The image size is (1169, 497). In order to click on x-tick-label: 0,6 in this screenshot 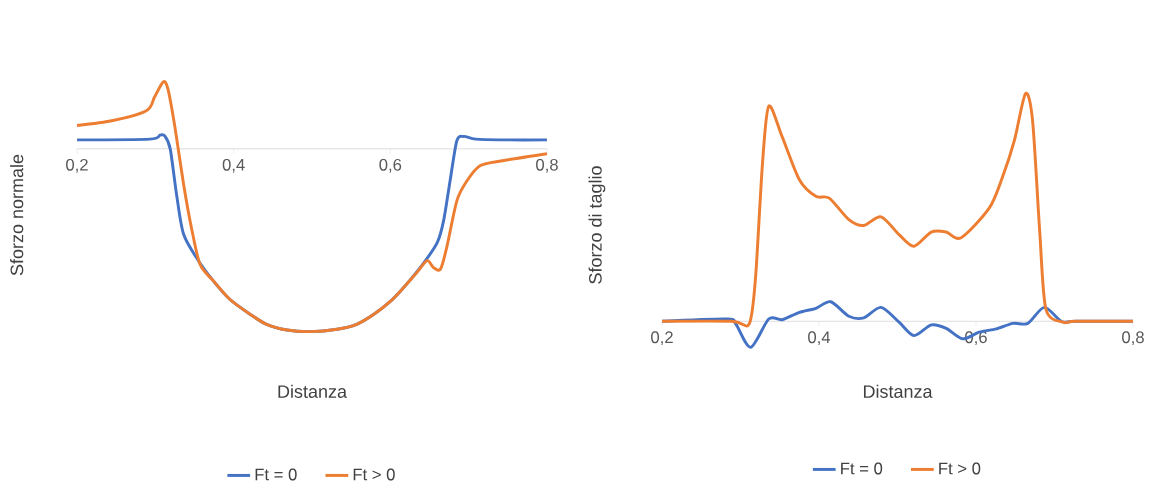, I will do `click(390, 165)`.